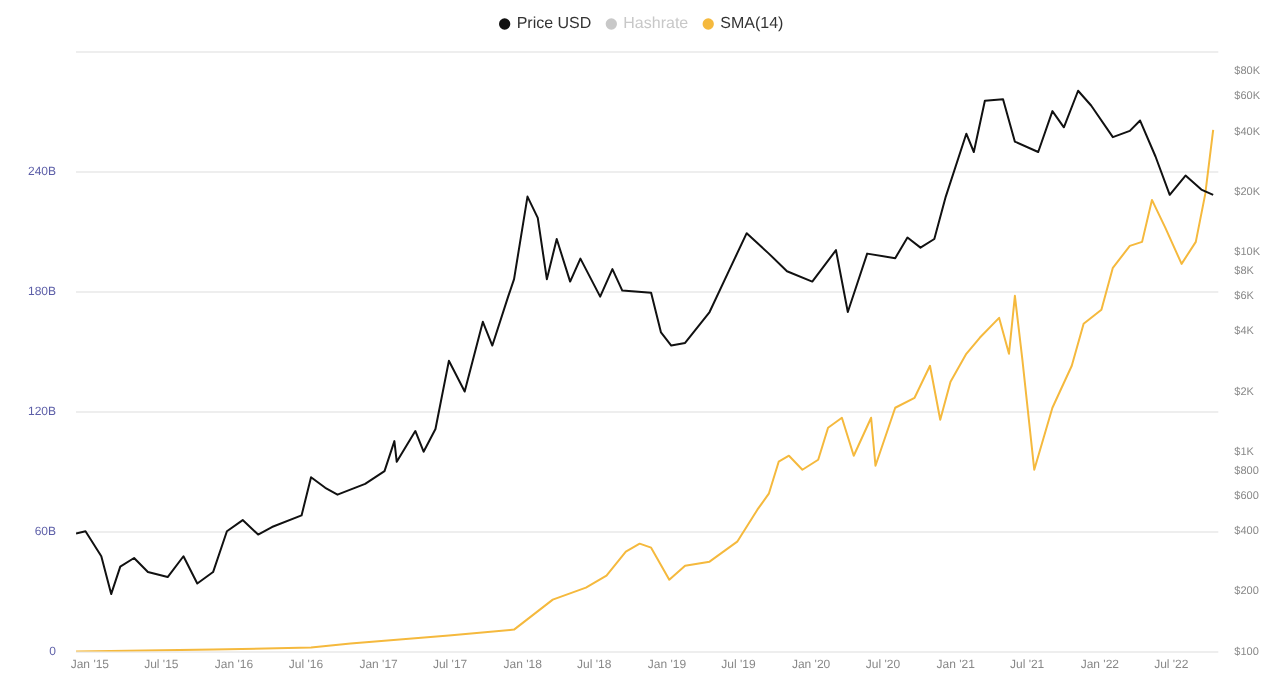  Describe the element at coordinates (554, 23) in the screenshot. I see `legend-label: Price USD` at that location.